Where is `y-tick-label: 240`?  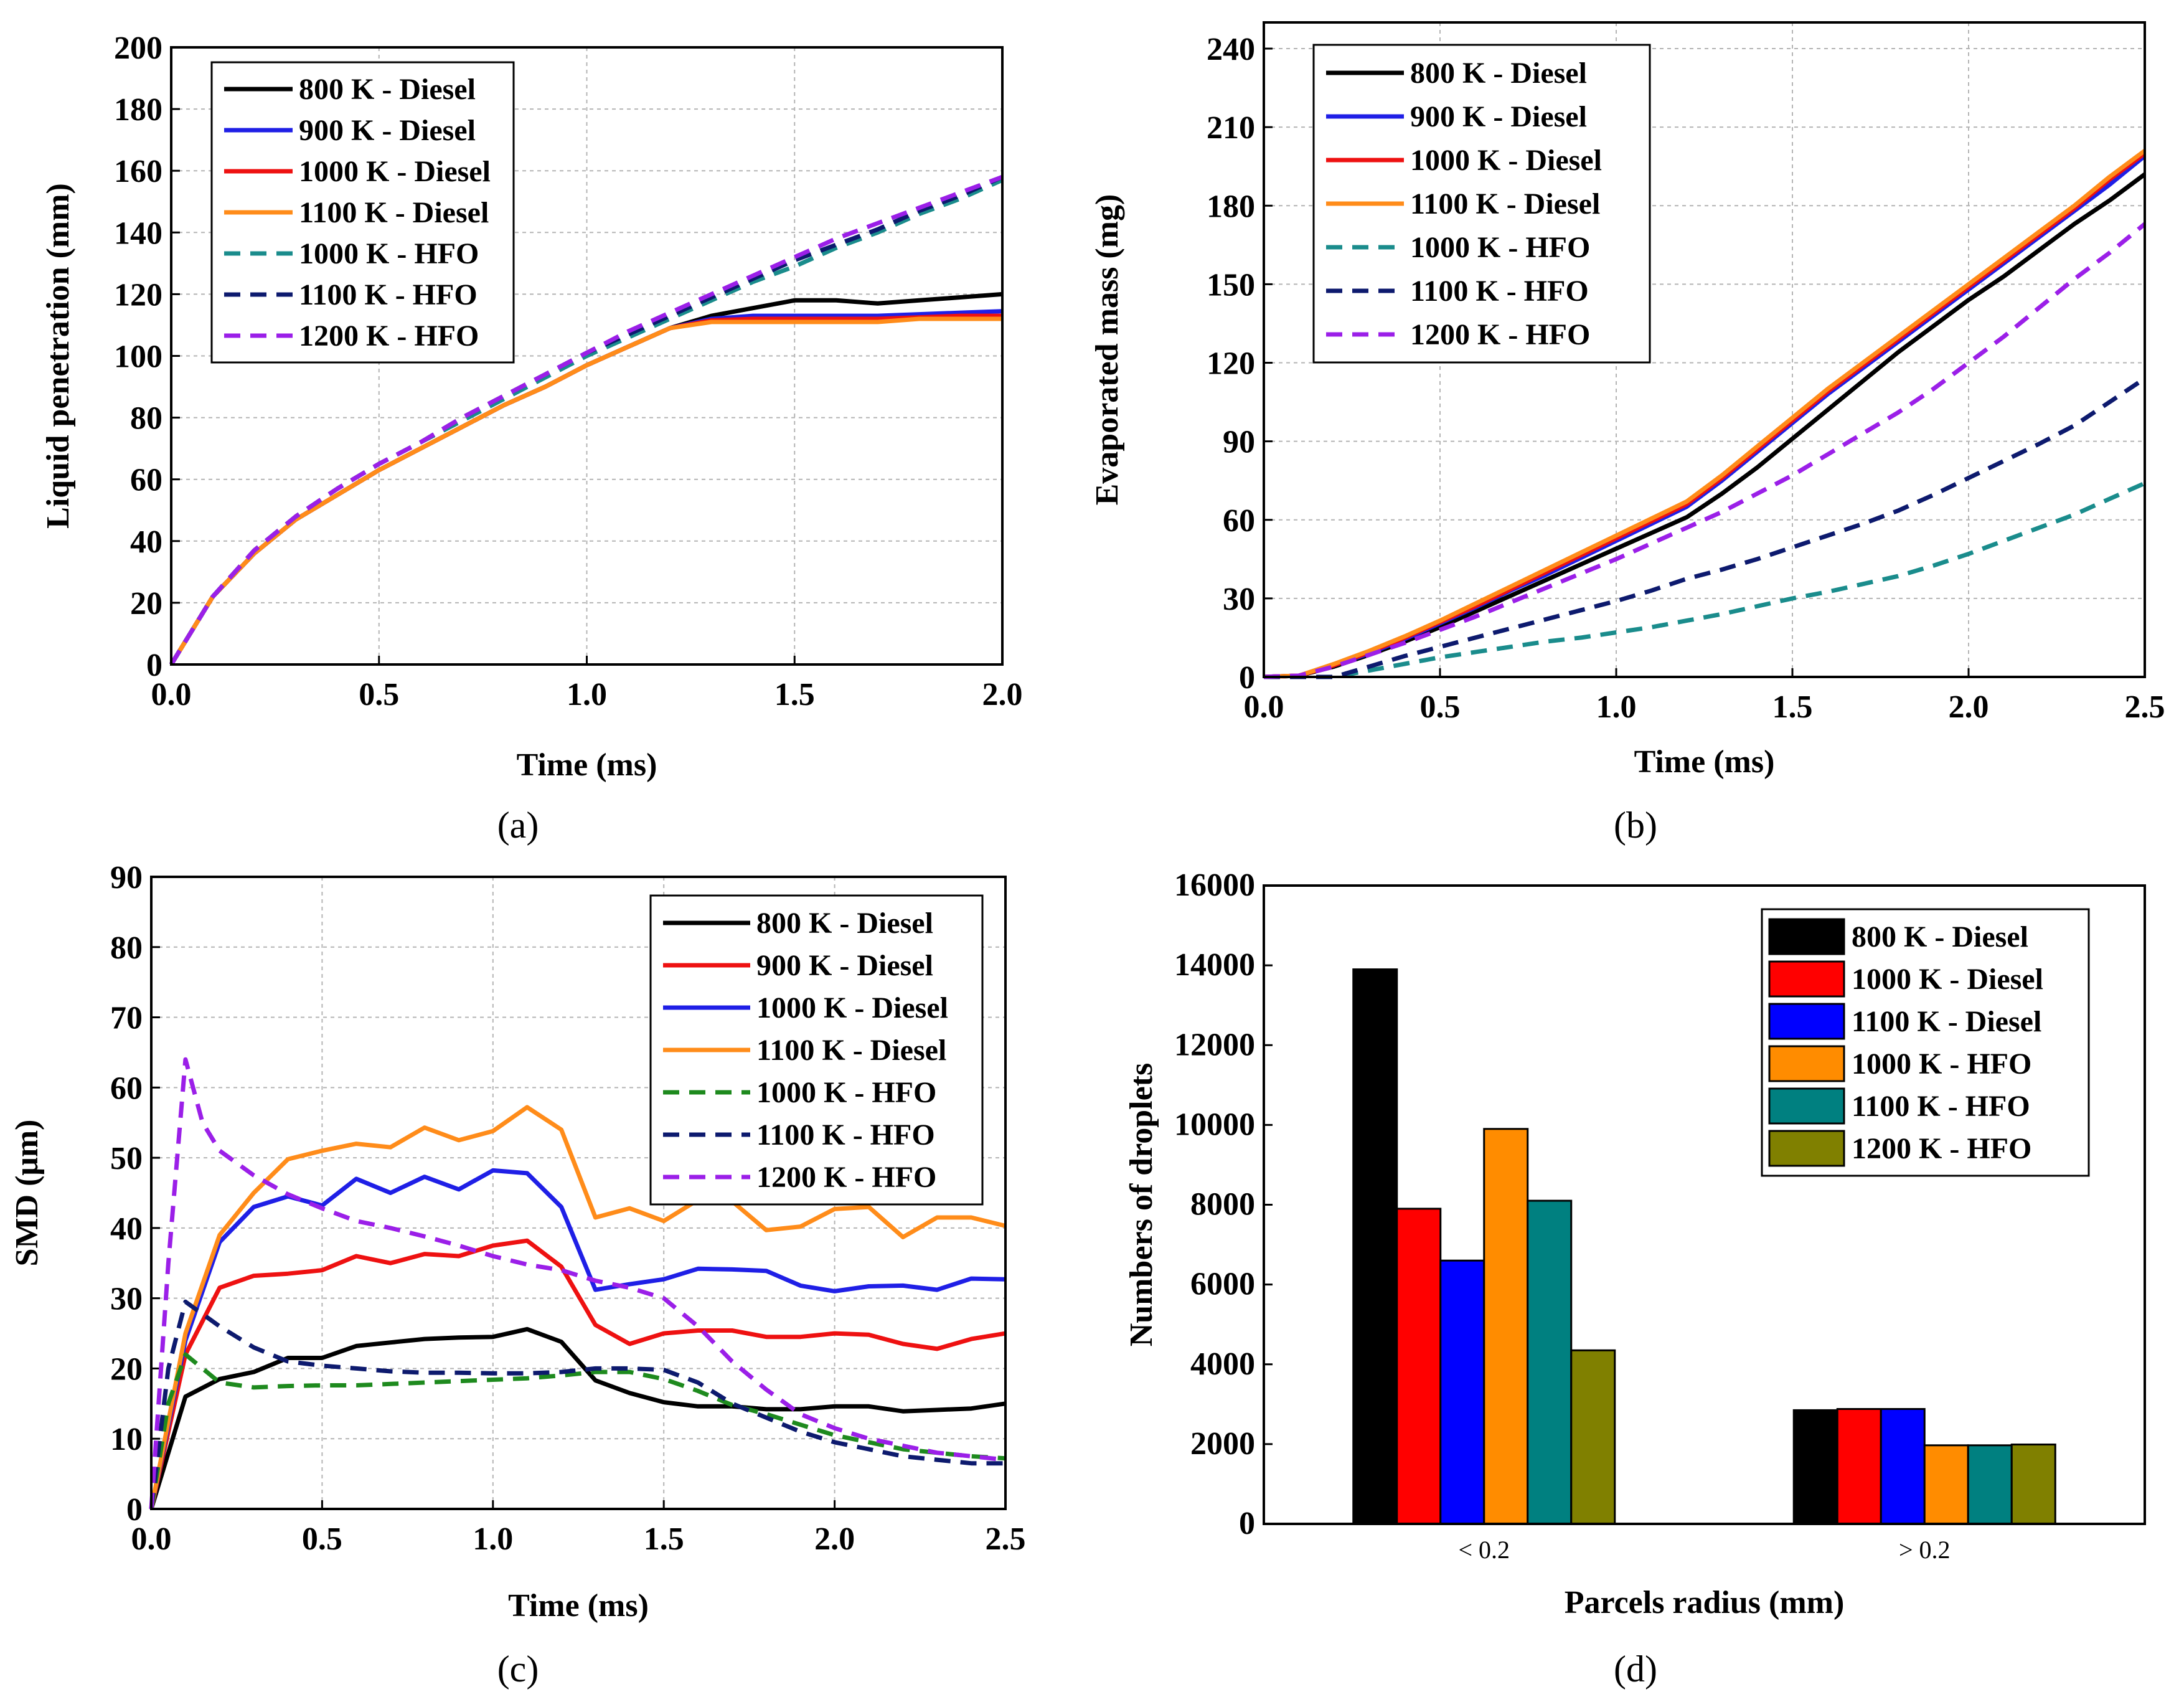
y-tick-label: 240 is located at coordinates (1231, 49).